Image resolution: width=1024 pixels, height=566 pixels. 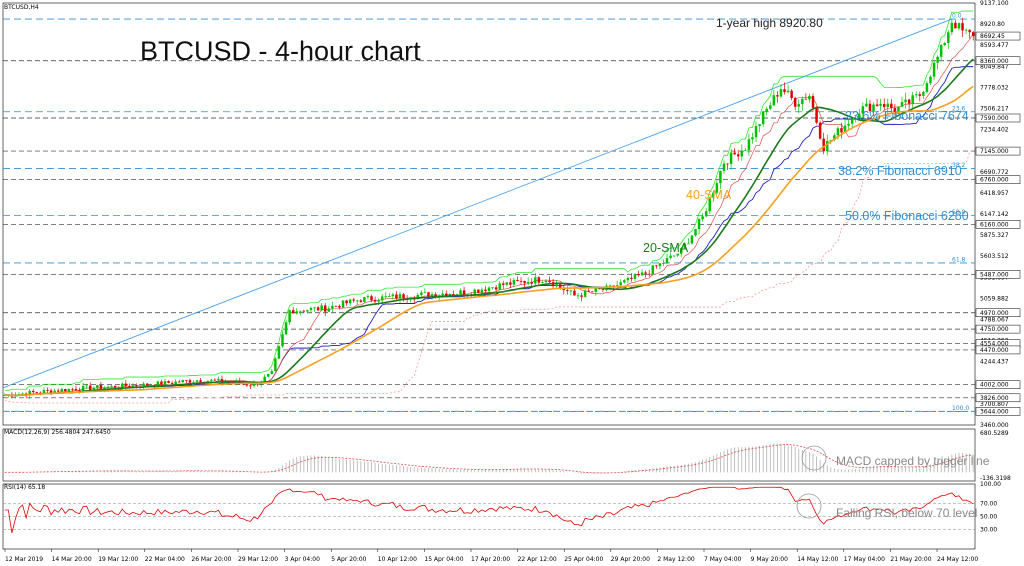 I want to click on time-tick-label: 29 Mar 12:00, so click(x=258, y=559).